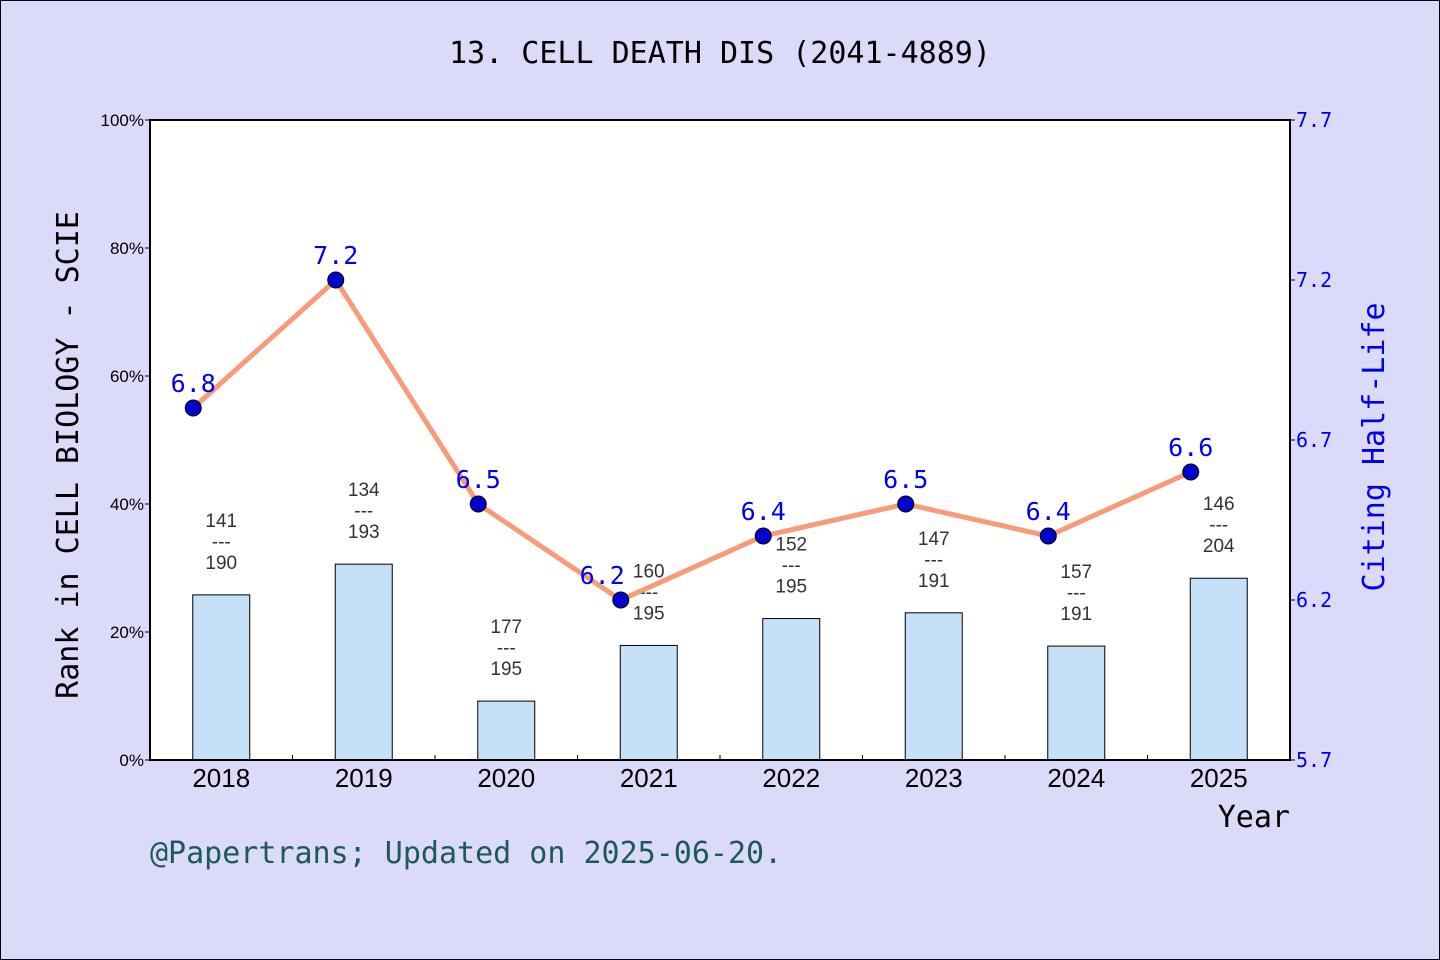  What do you see at coordinates (1076, 703) in the screenshot?
I see `bar-2024` at bounding box center [1076, 703].